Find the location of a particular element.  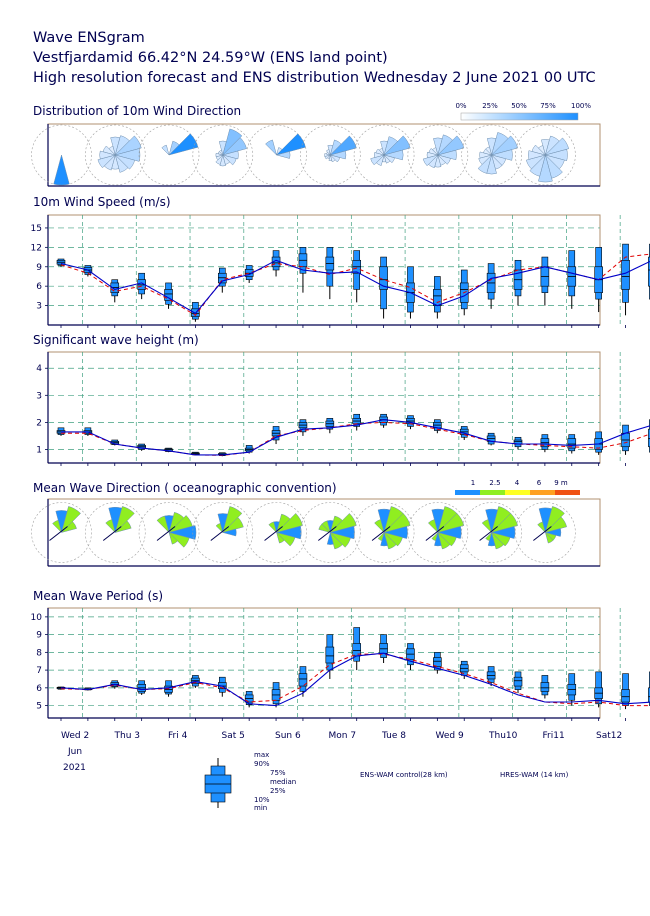

wind-direction-panel is located at coordinates (316, 155).